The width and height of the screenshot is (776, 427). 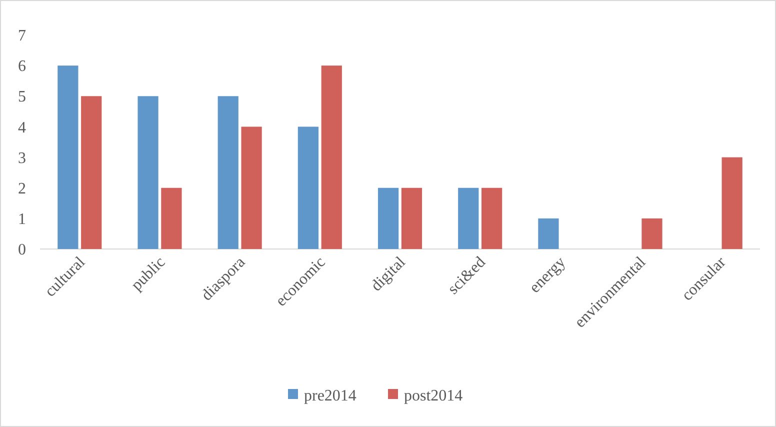 What do you see at coordinates (22, 250) in the screenshot?
I see `y-tick-label: 0` at bounding box center [22, 250].